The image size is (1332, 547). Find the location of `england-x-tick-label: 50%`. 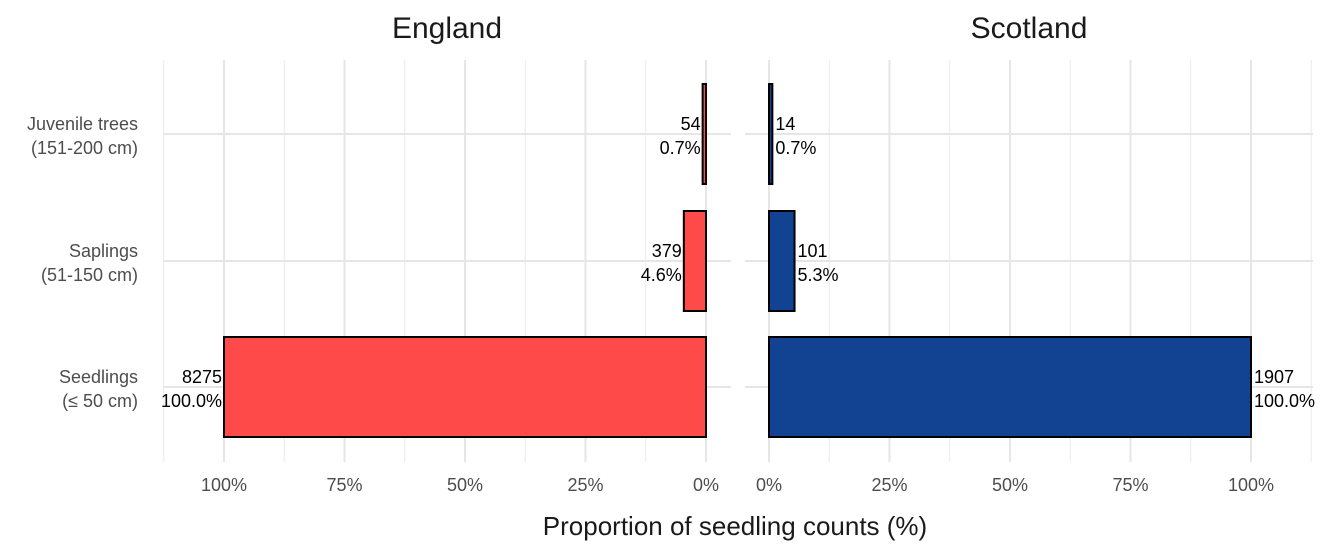

england-x-tick-label: 50% is located at coordinates (465, 485).